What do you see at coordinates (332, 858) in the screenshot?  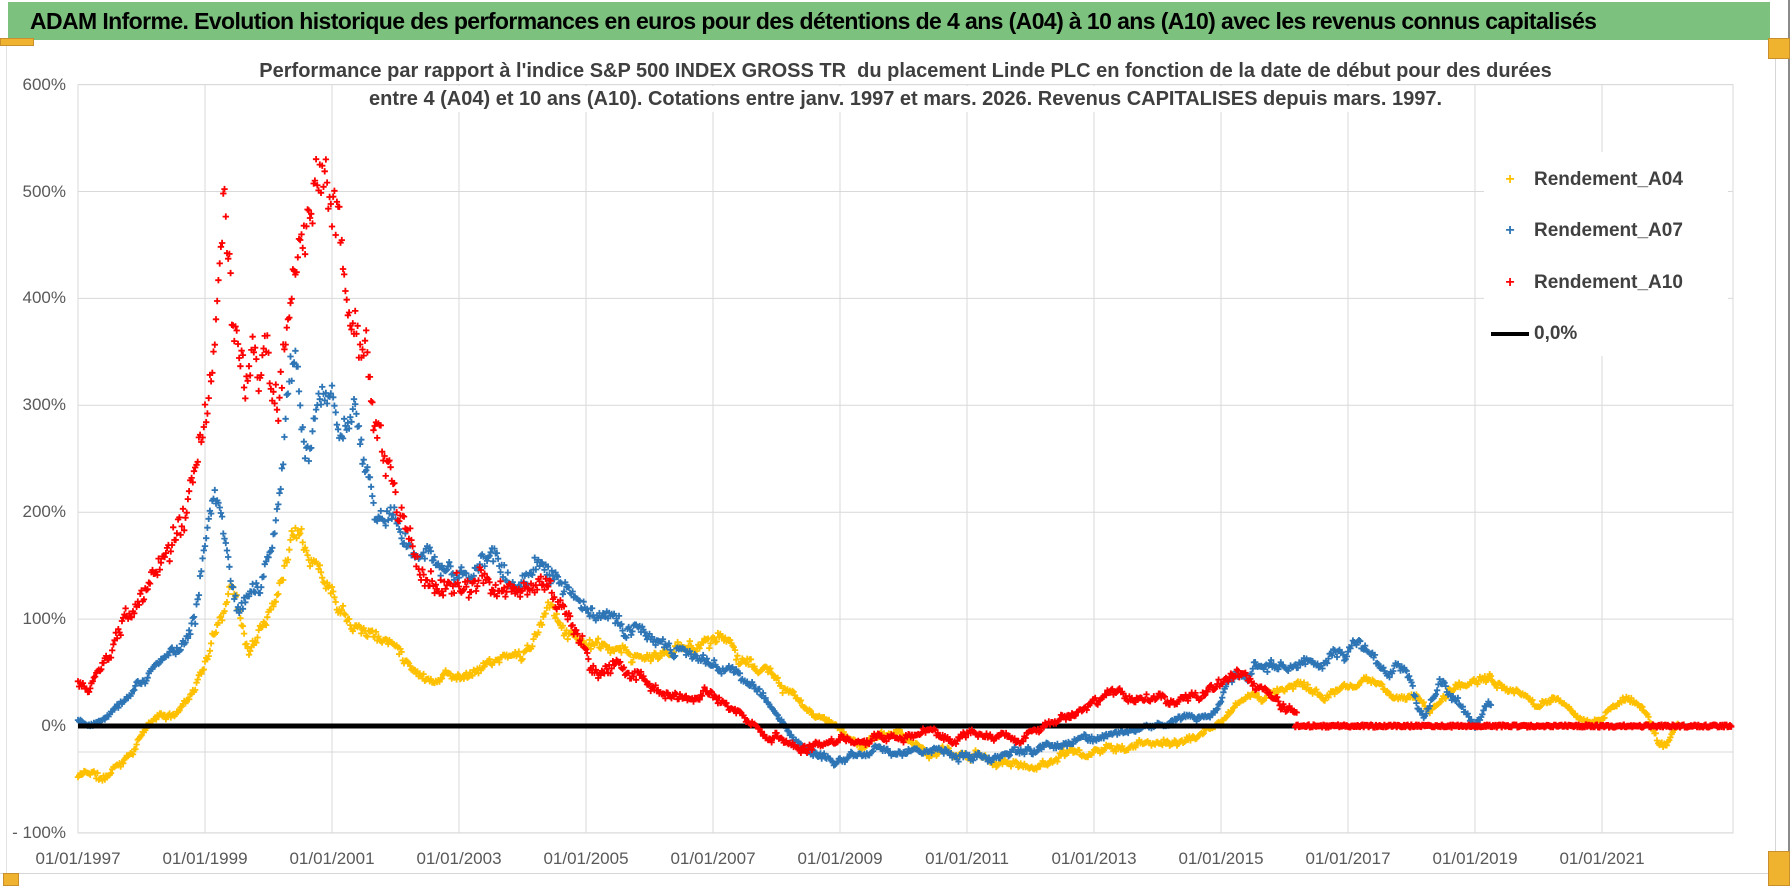 I see `x-axis-label-2001: 01/01/2001` at bounding box center [332, 858].